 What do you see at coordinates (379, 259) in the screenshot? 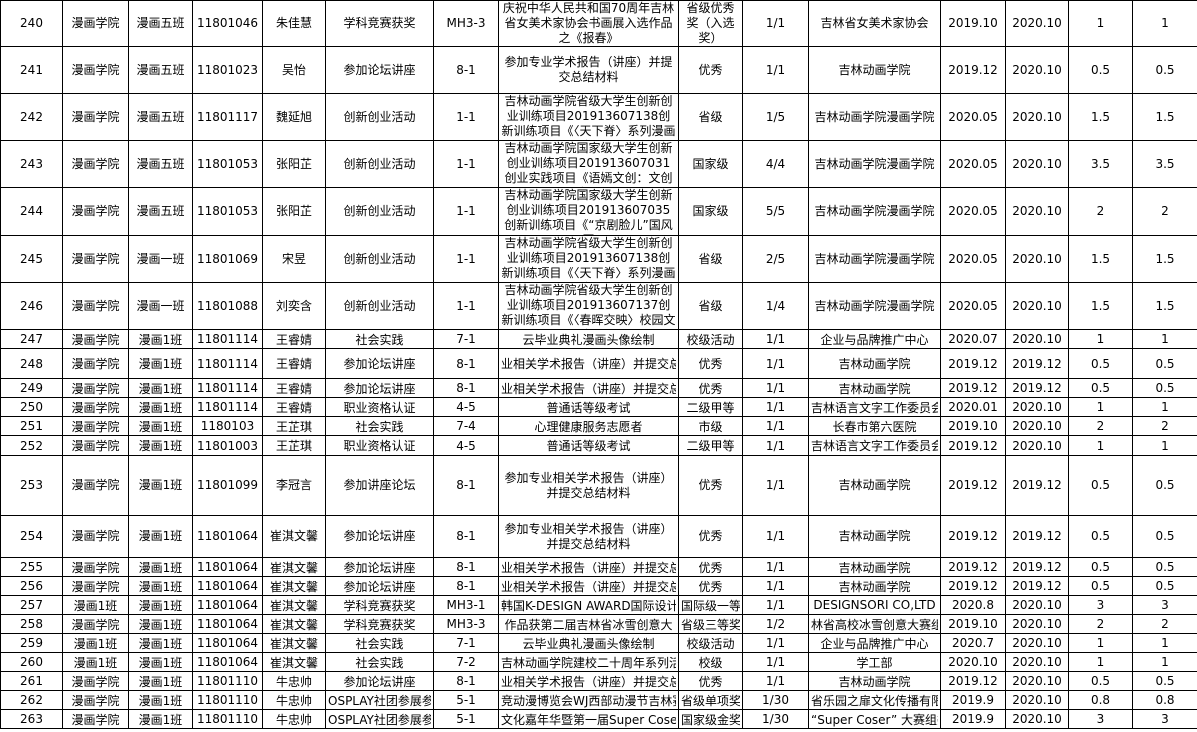
I see `category-cell: 创新创业活动` at bounding box center [379, 259].